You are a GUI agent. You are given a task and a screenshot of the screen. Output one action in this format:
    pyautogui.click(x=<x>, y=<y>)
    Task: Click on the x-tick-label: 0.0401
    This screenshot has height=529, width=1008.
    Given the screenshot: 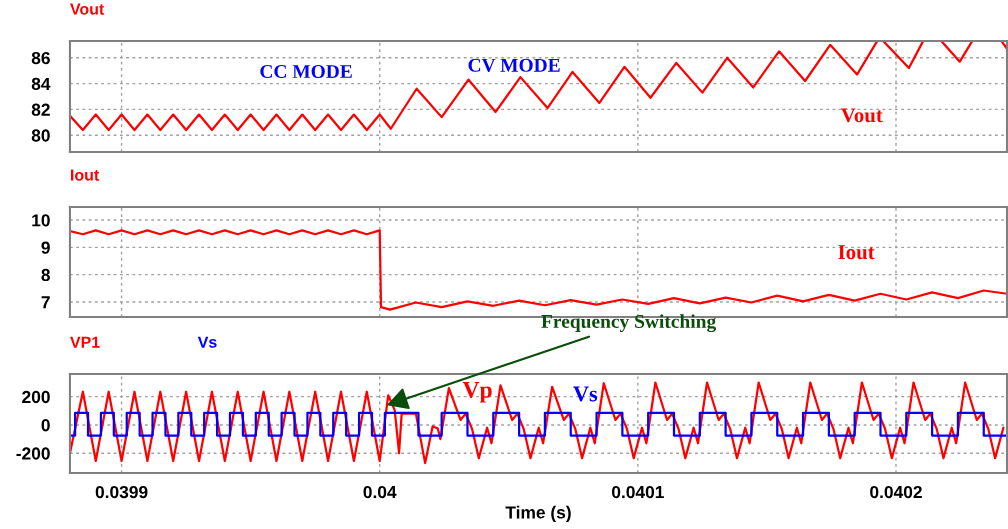 What is the action you would take?
    pyautogui.click(x=637, y=492)
    